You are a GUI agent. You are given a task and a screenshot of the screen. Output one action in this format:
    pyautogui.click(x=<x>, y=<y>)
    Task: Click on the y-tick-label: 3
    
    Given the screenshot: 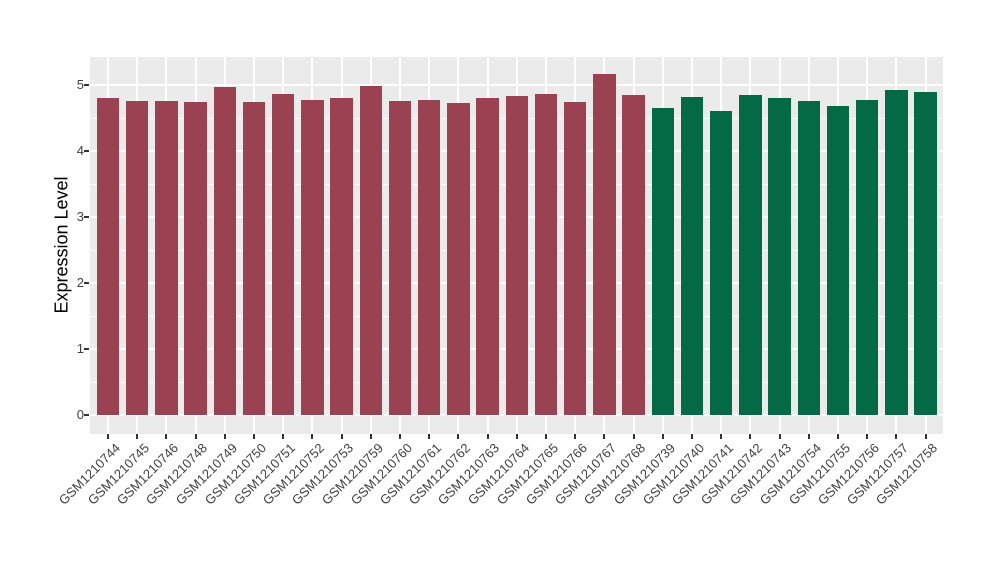 What is the action you would take?
    pyautogui.click(x=80, y=216)
    